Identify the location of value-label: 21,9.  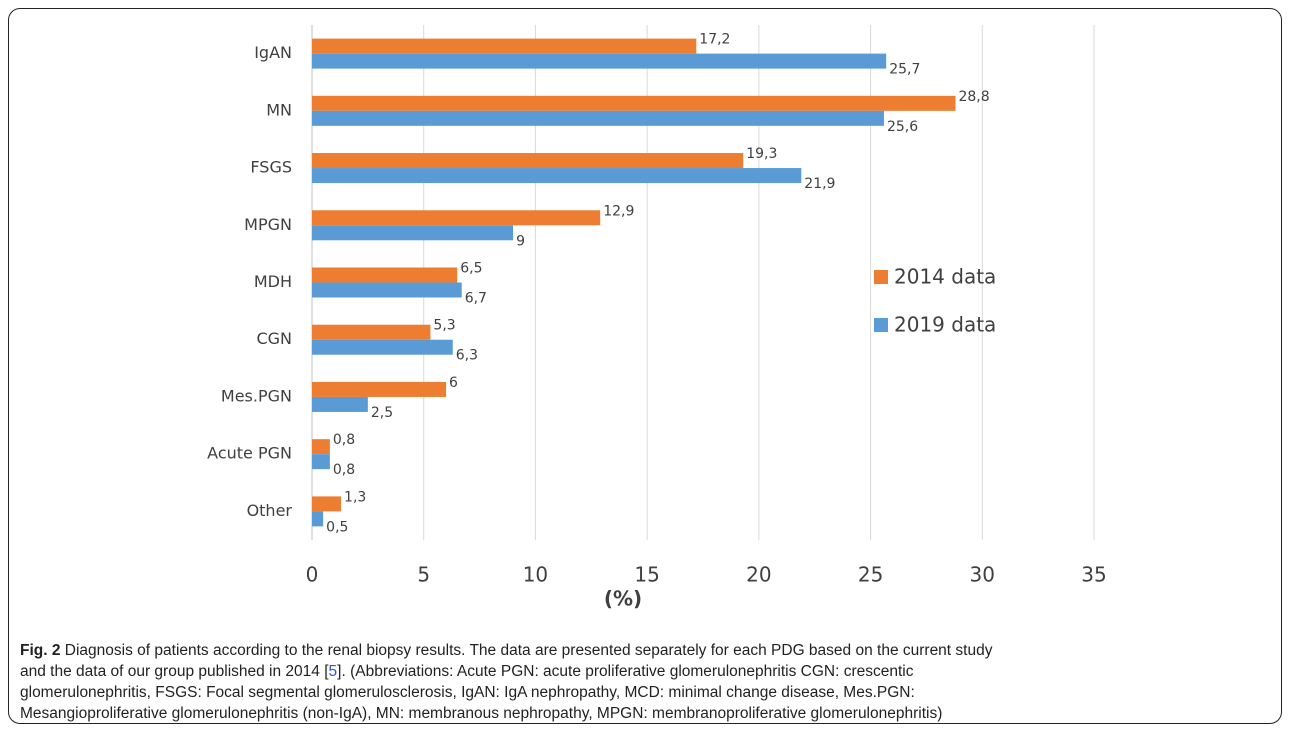
(819, 184).